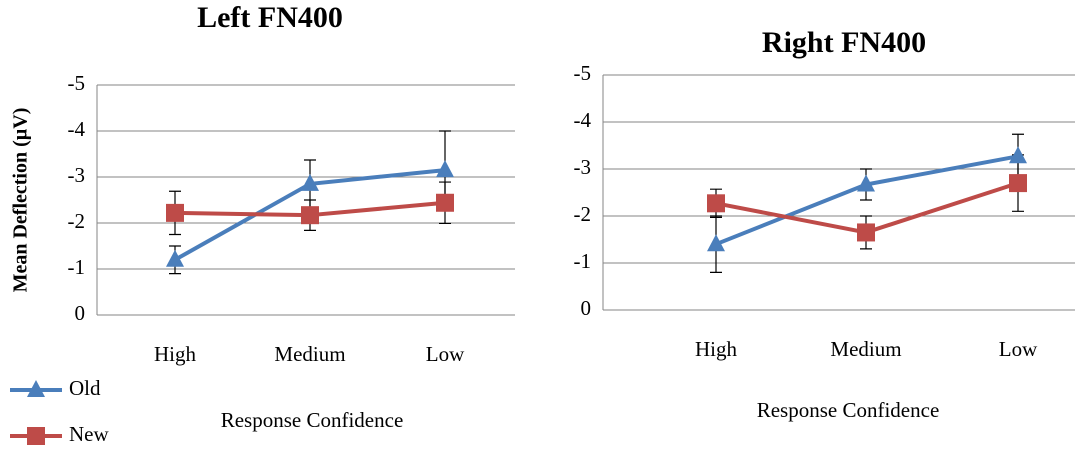 The image size is (1087, 452). Describe the element at coordinates (21, 200) in the screenshot. I see `y-axis-title: Mean Deflection (µV)` at that location.